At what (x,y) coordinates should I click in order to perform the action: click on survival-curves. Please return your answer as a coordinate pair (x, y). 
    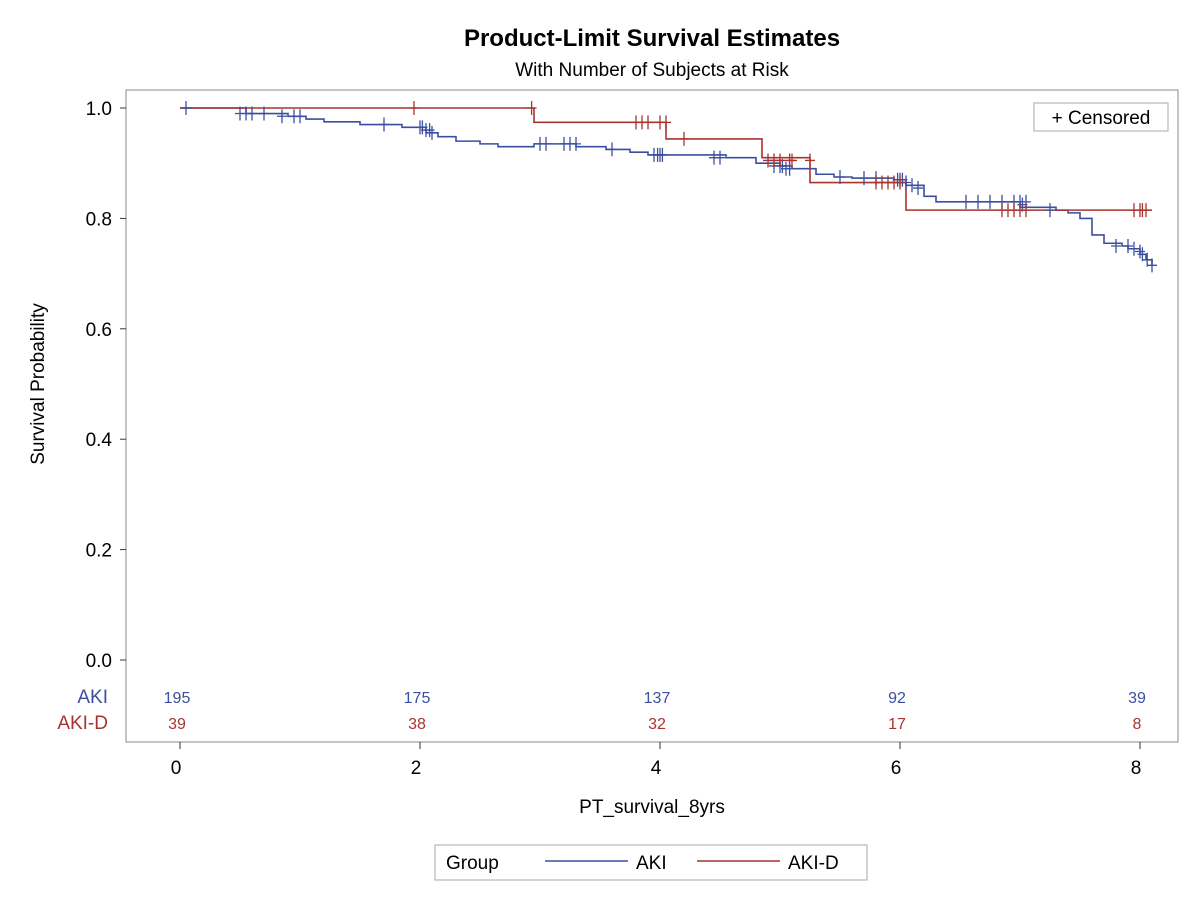
    Looking at the image, I should click on (666, 186).